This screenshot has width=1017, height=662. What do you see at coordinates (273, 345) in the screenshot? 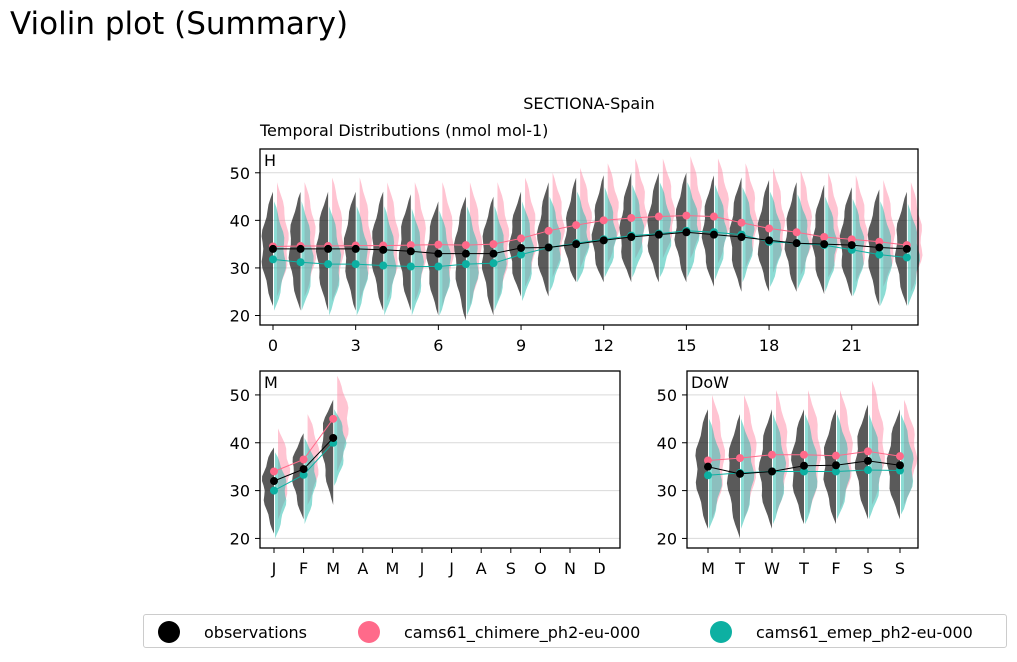
I see `x-tick-label: 0` at bounding box center [273, 345].